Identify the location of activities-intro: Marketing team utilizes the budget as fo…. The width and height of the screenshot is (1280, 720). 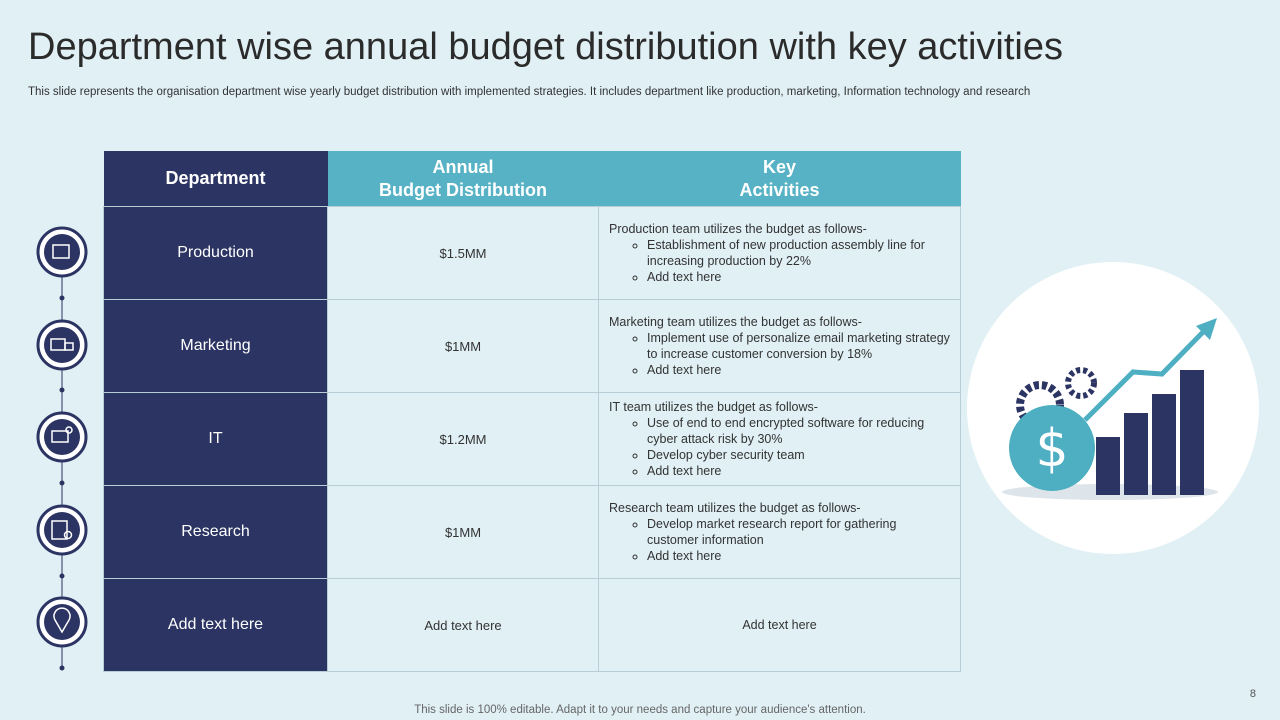
(735, 322).